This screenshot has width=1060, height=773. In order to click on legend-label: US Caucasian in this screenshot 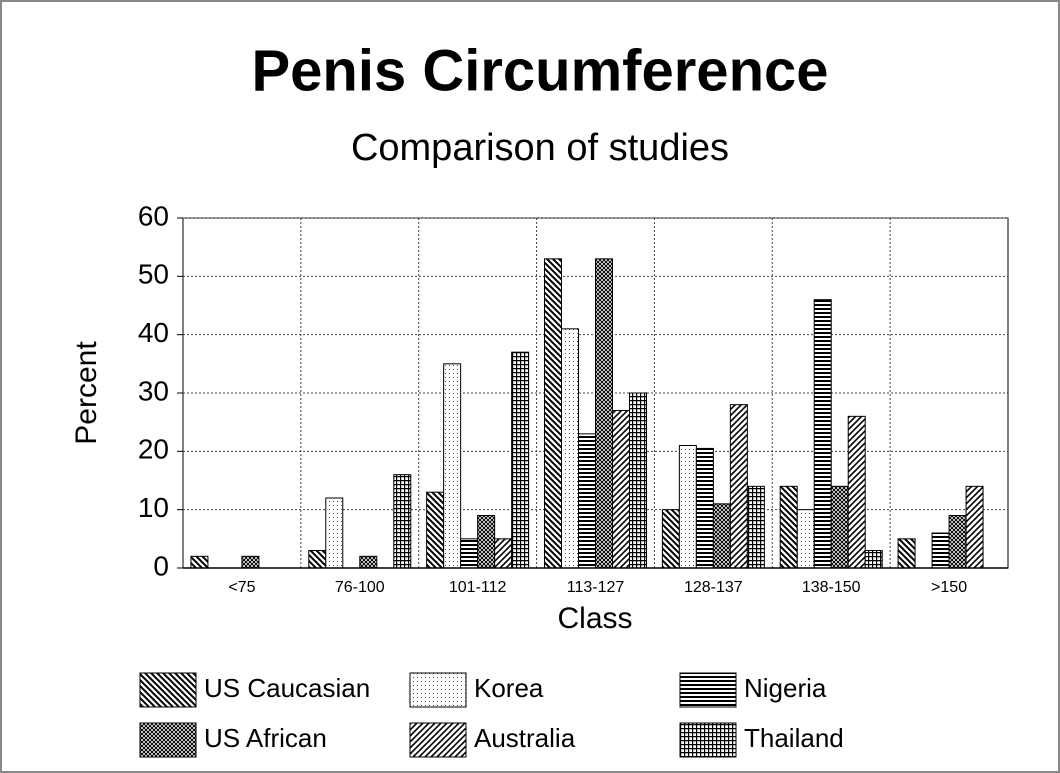, I will do `click(287, 688)`.